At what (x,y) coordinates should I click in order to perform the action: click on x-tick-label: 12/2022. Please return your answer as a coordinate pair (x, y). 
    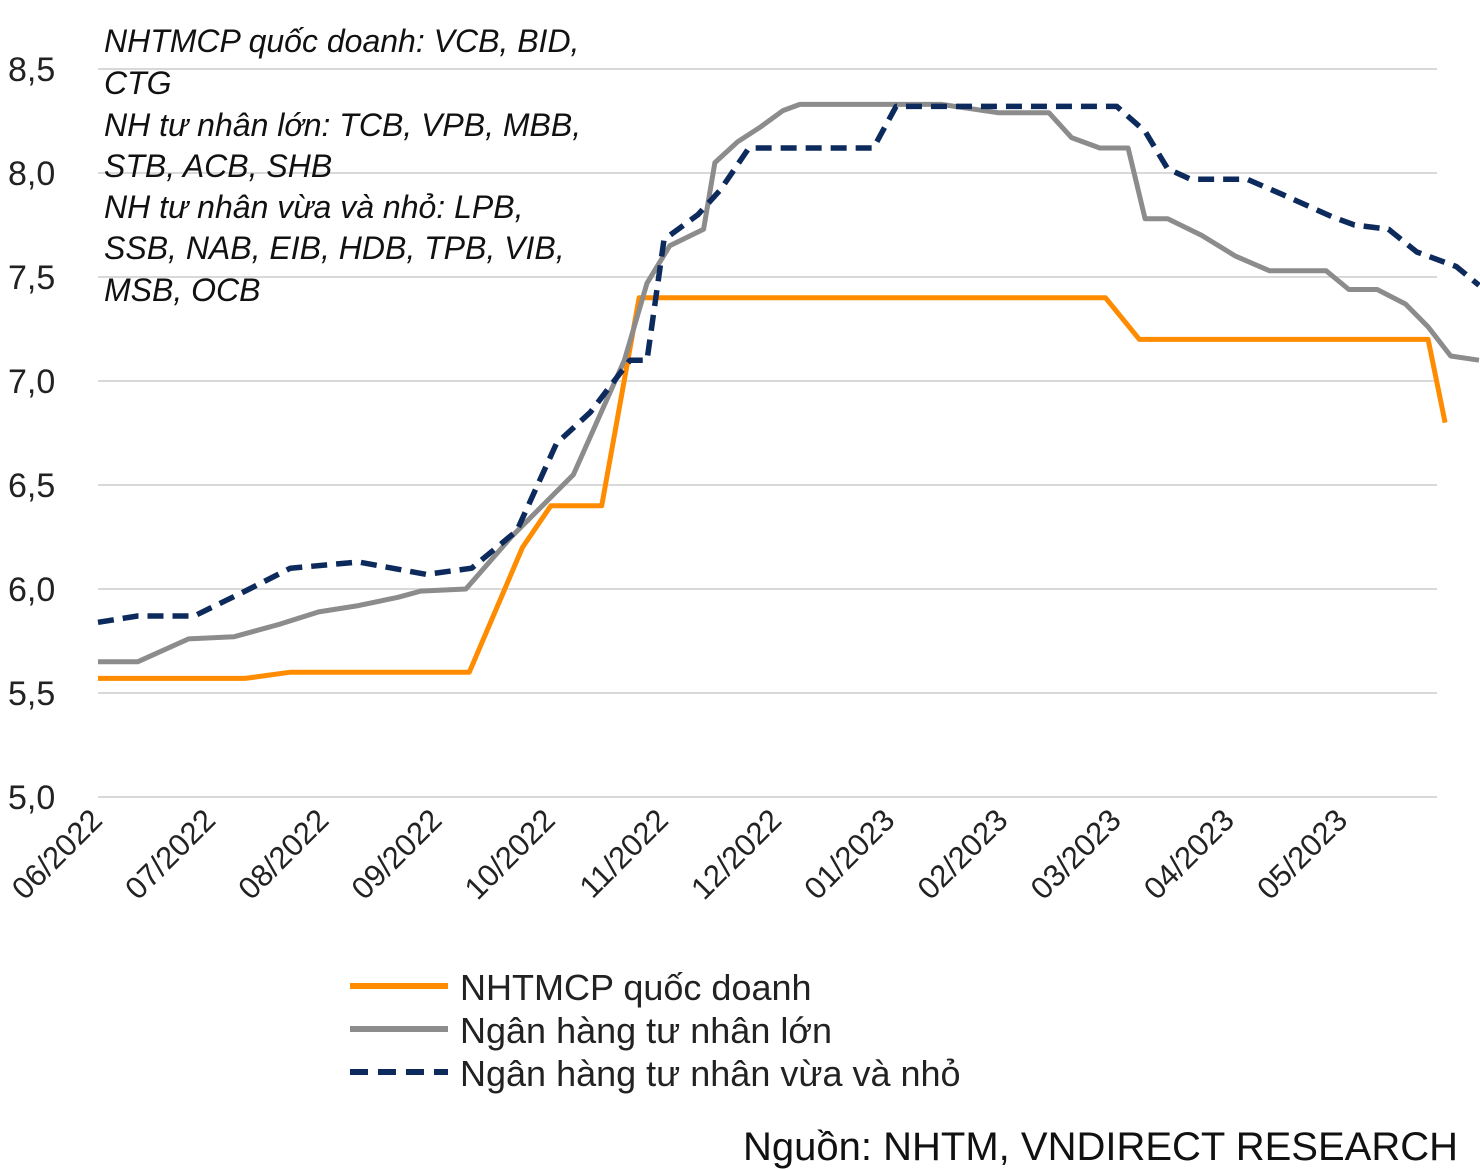
    Looking at the image, I should click on (736, 854).